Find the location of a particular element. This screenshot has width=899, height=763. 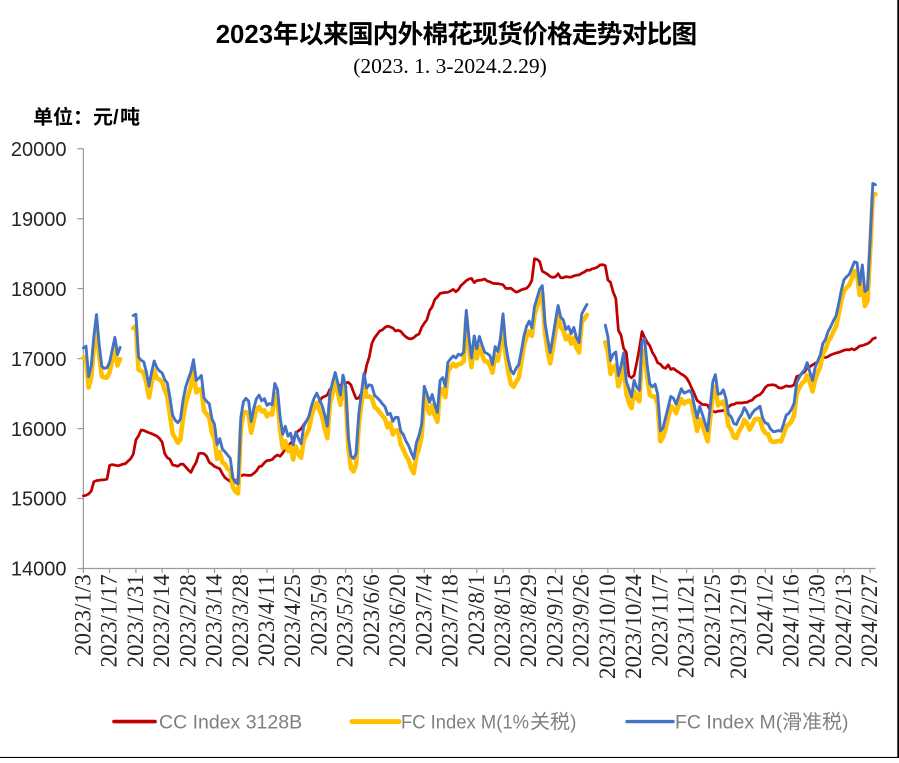

svg-text: 18000 is located at coordinates (39, 290).